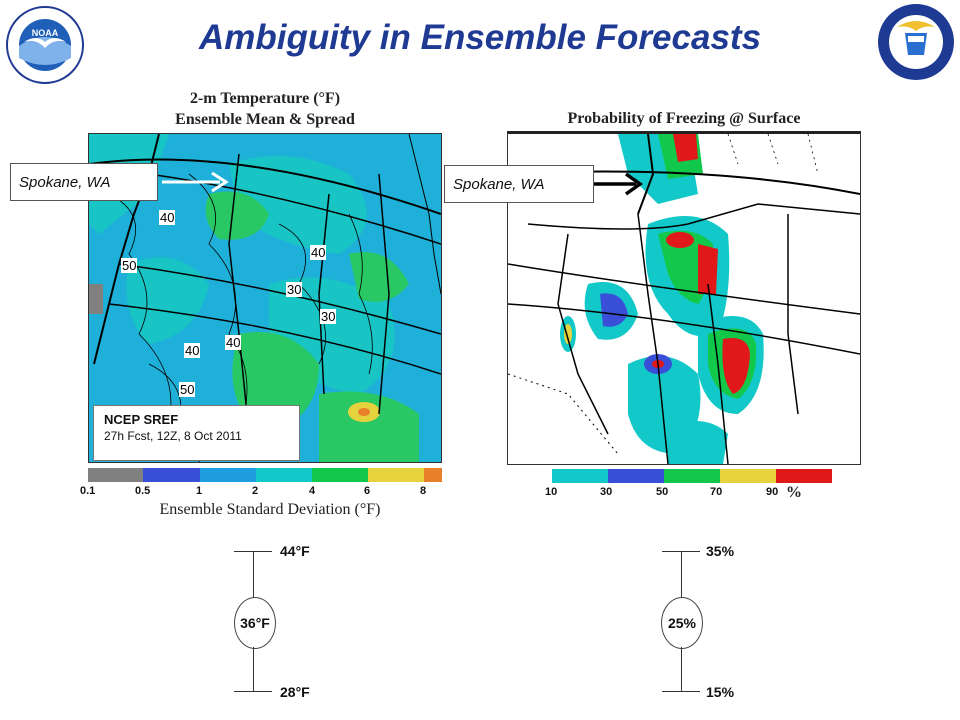 The image size is (960, 720). I want to click on mean-circle: 25%, so click(682, 623).